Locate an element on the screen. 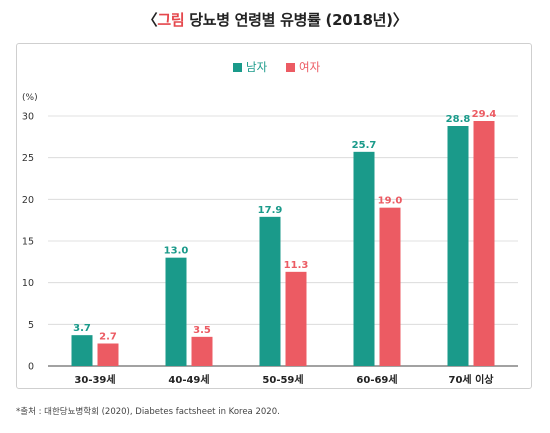 The image size is (550, 433). x-tick-label: 30-39세 is located at coordinates (94, 379).